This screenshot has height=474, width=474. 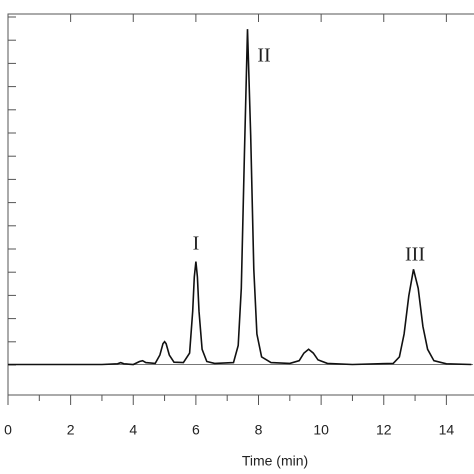 I want to click on peak-label: III, so click(x=415, y=255).